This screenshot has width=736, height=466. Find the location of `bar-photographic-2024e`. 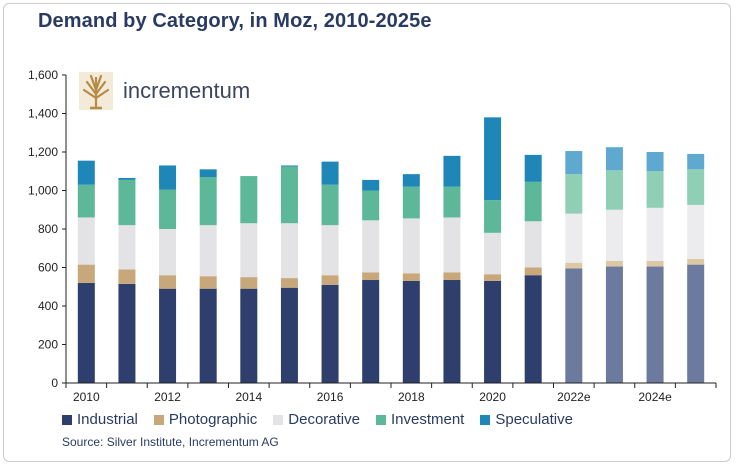

bar-photographic-2024e is located at coordinates (655, 263).